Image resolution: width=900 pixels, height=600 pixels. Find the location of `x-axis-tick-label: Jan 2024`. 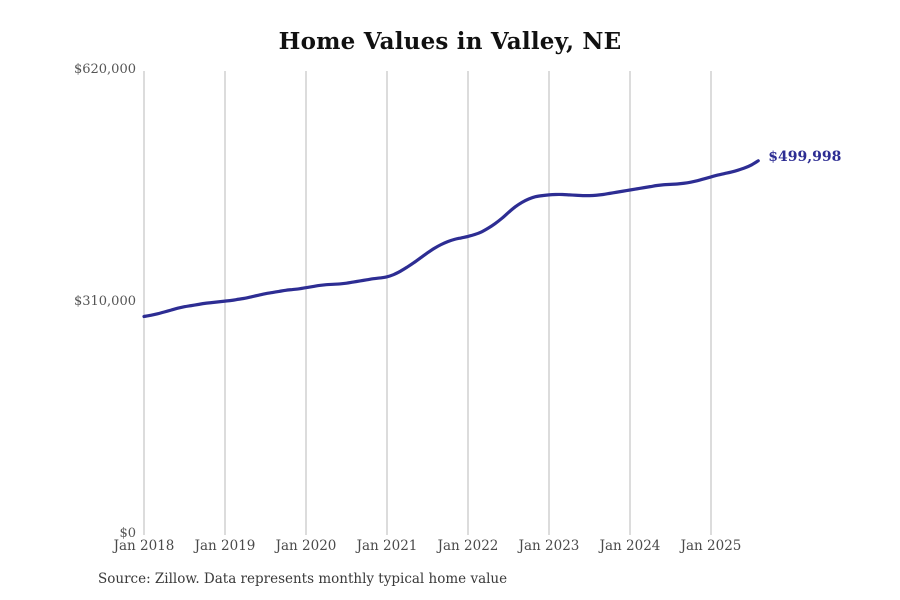

x-axis-tick-label: Jan 2024 is located at coordinates (630, 546).